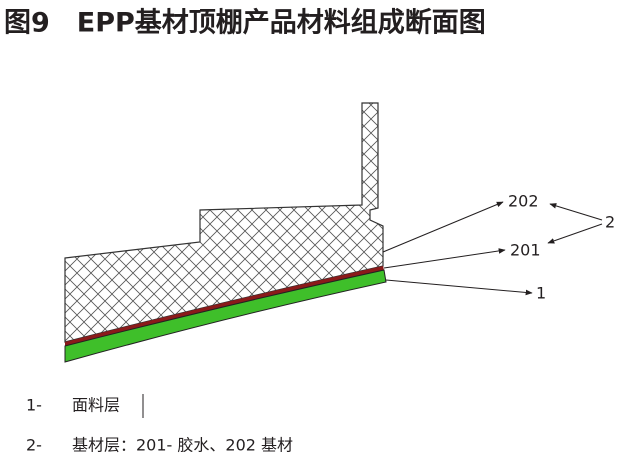 This screenshot has height=465, width=632. What do you see at coordinates (525, 250) in the screenshot?
I see `label-201: 201` at bounding box center [525, 250].